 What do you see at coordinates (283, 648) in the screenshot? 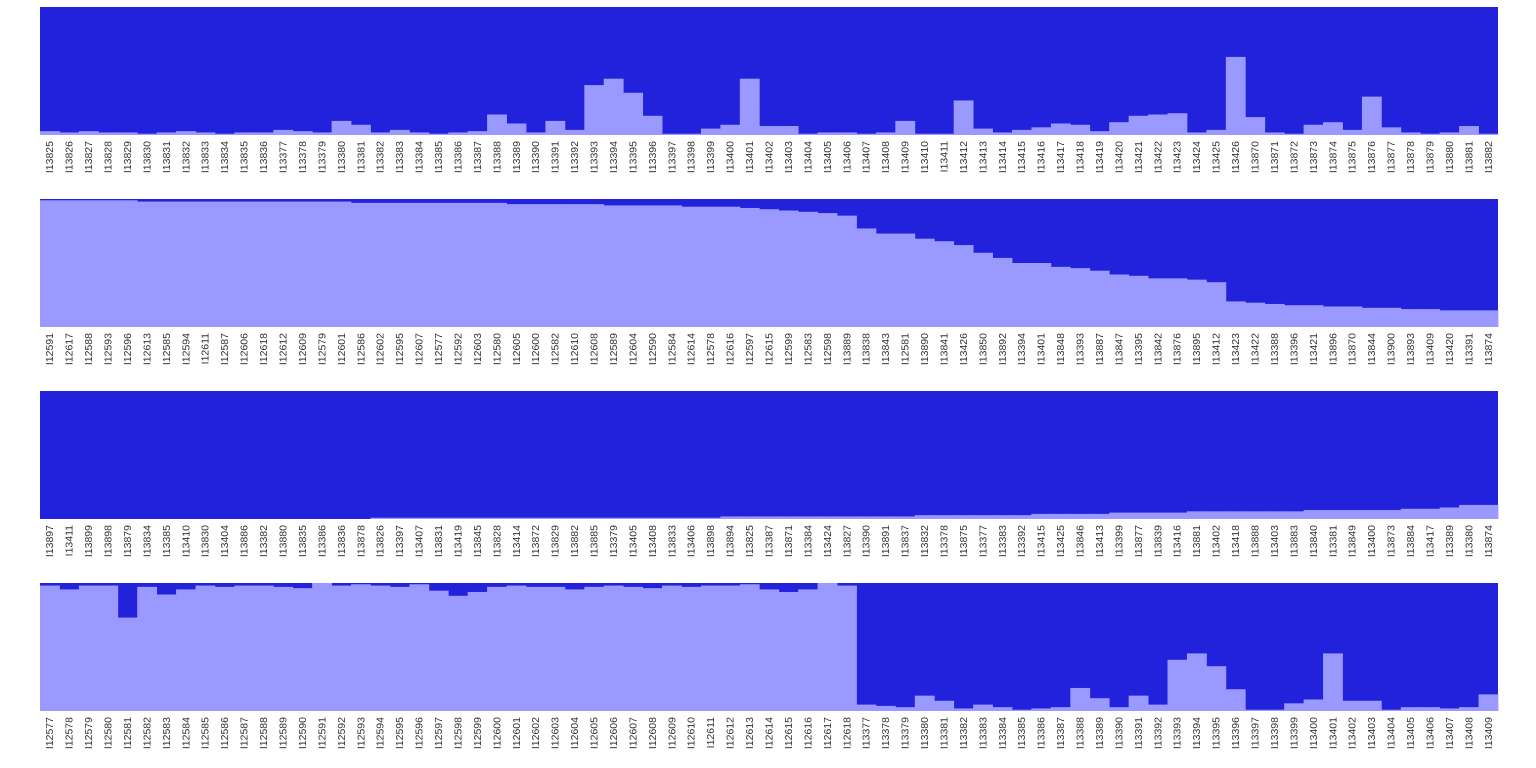
I see `bar-I12589` at bounding box center [283, 648].